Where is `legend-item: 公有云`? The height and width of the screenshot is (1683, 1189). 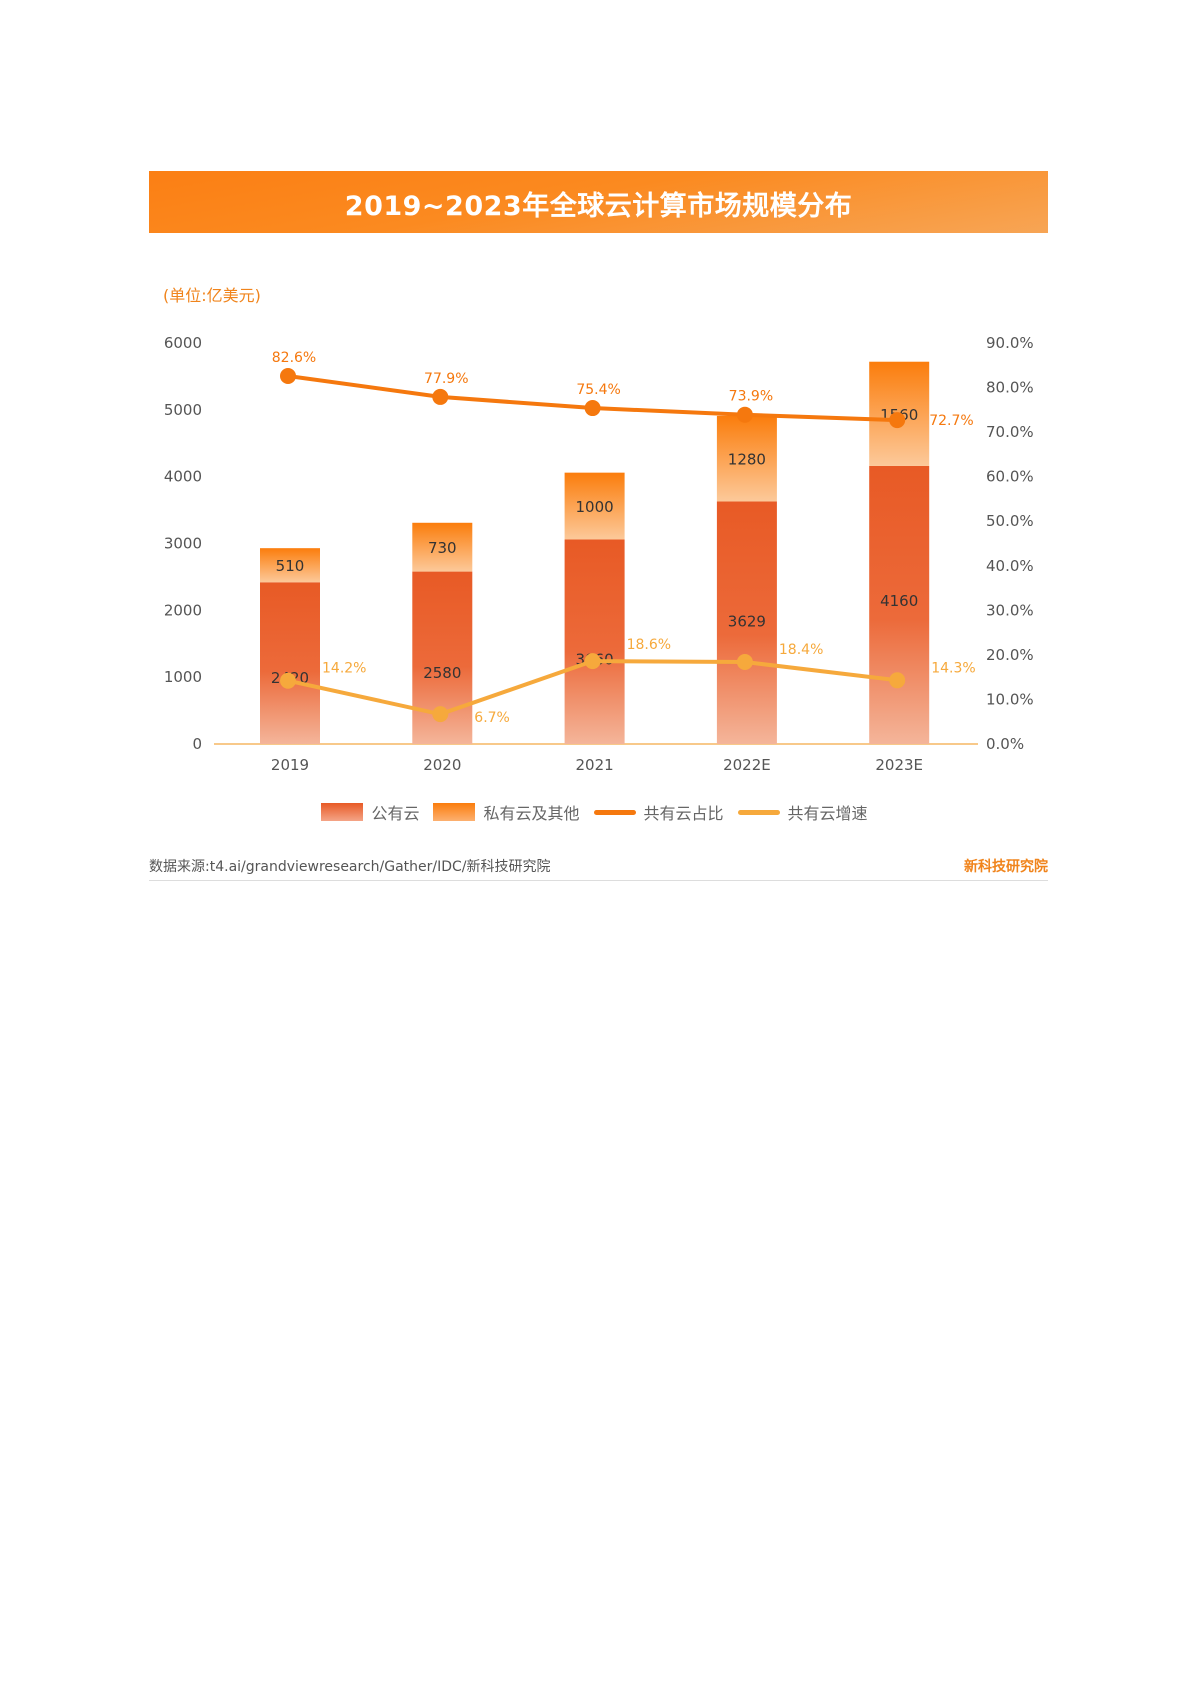
legend-item: 公有云 is located at coordinates (370, 812).